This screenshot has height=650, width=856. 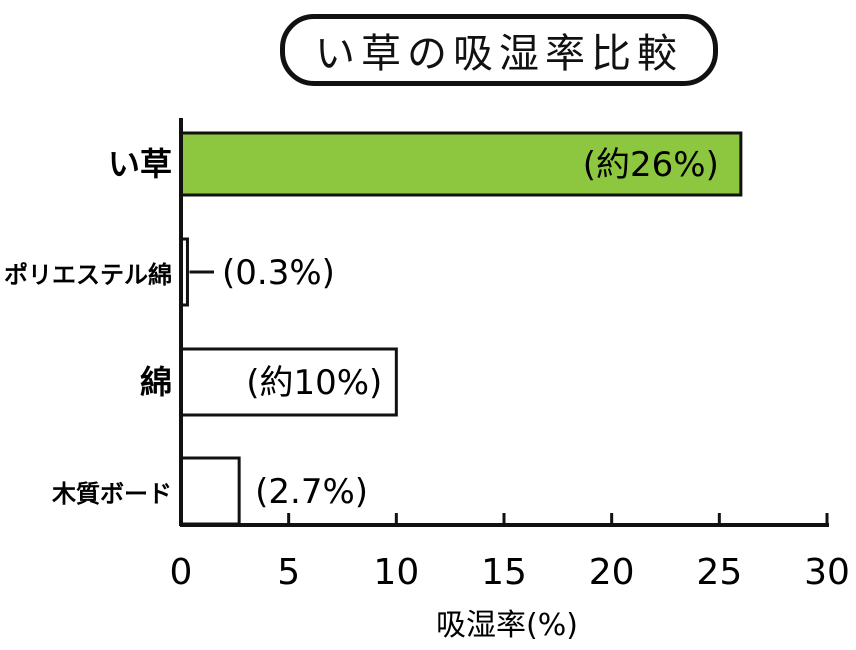 I want to click on x-axis-label: 吸湿率(%), so click(x=507, y=625).